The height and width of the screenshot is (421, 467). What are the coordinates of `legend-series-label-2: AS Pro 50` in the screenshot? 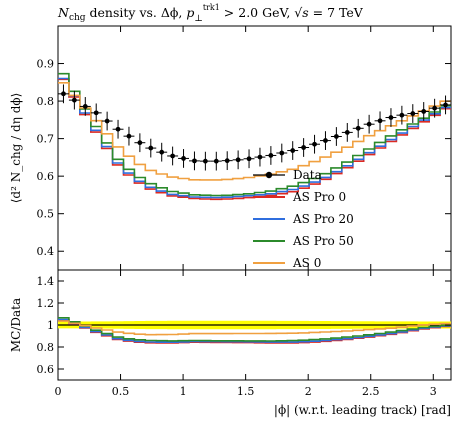 It's located at (323, 241).